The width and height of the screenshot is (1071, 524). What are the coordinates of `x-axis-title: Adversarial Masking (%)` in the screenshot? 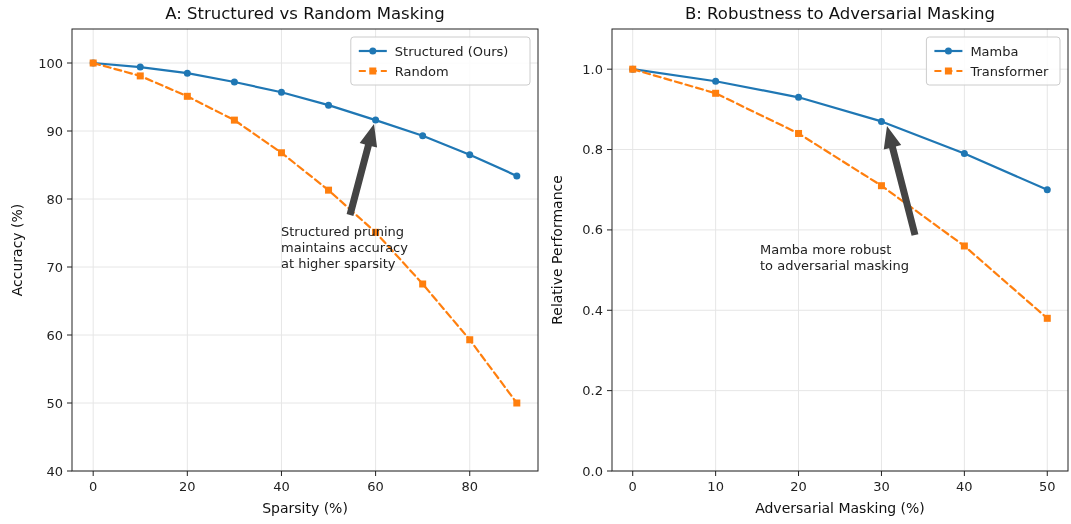 It's located at (840, 508).